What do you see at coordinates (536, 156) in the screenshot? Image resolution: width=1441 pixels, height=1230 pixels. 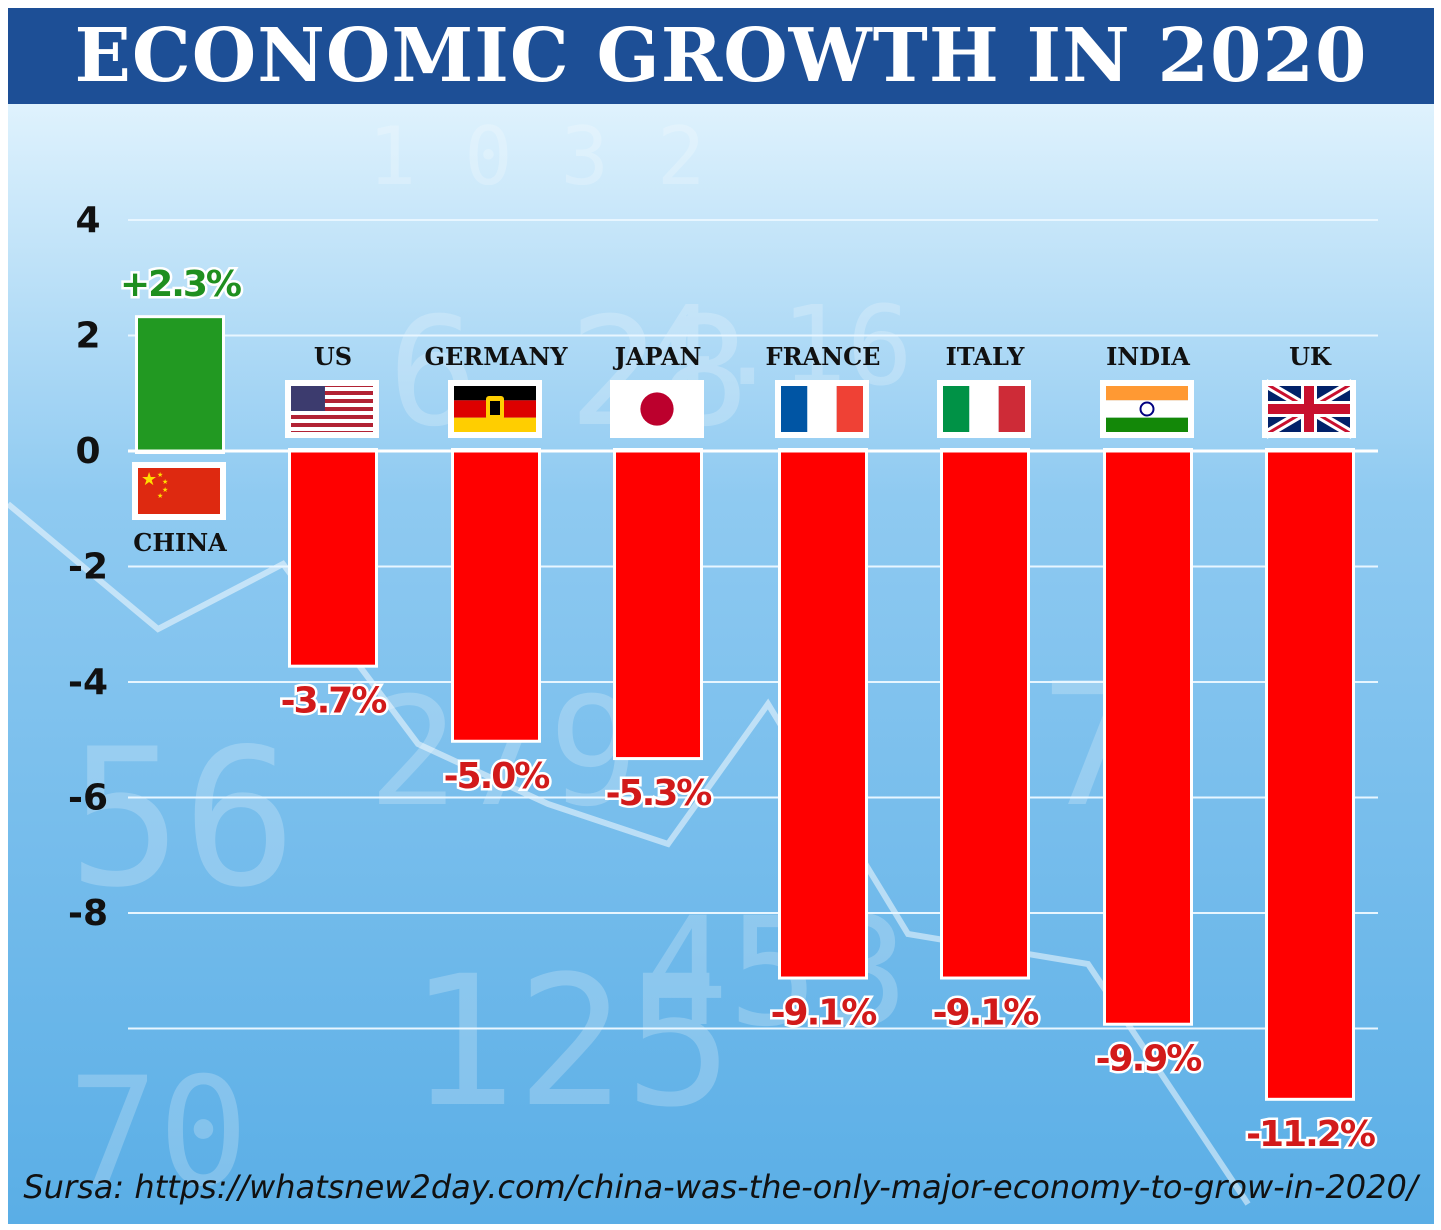 I see `ticker-digits: 1 0 3 2` at bounding box center [536, 156].